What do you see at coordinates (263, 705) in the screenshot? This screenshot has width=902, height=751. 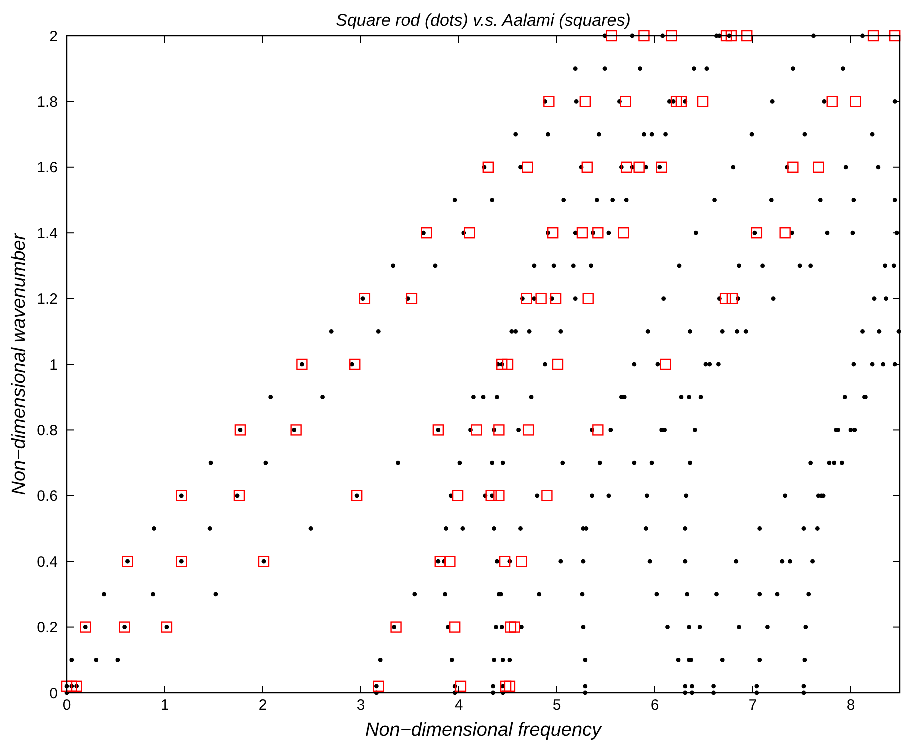 I see `x-tick-label: 2` at bounding box center [263, 705].